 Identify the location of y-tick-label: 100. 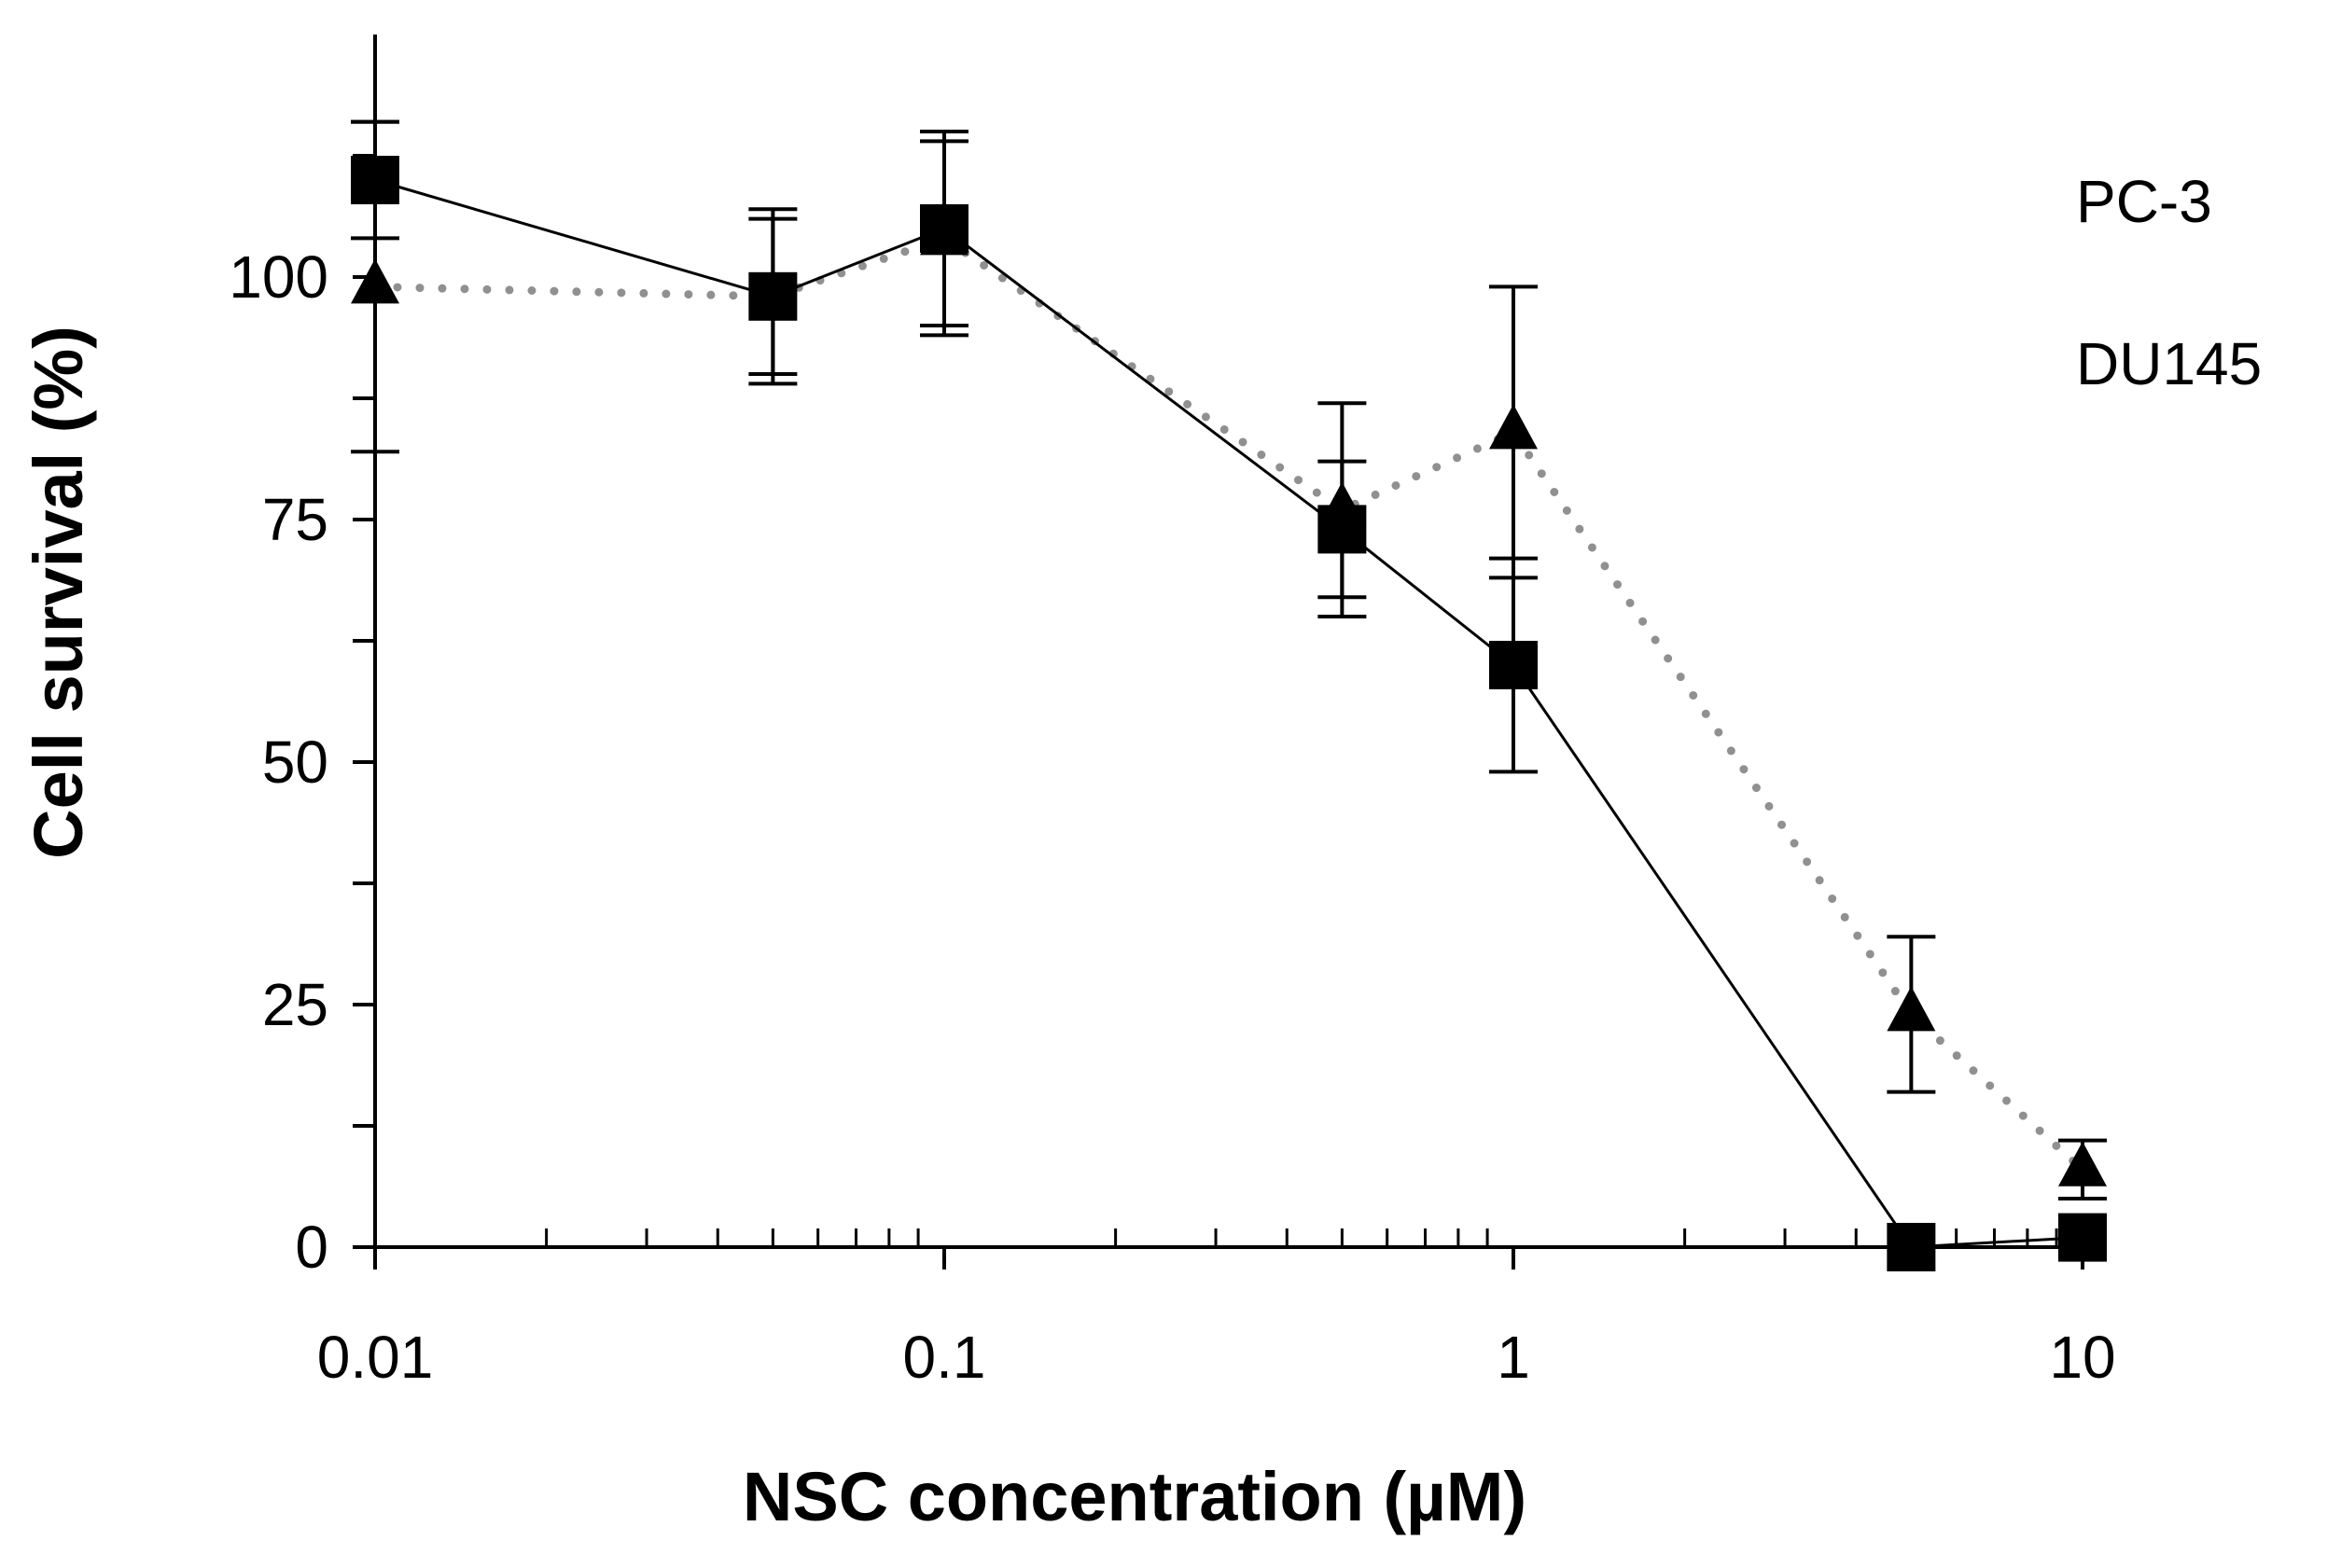
(279, 277).